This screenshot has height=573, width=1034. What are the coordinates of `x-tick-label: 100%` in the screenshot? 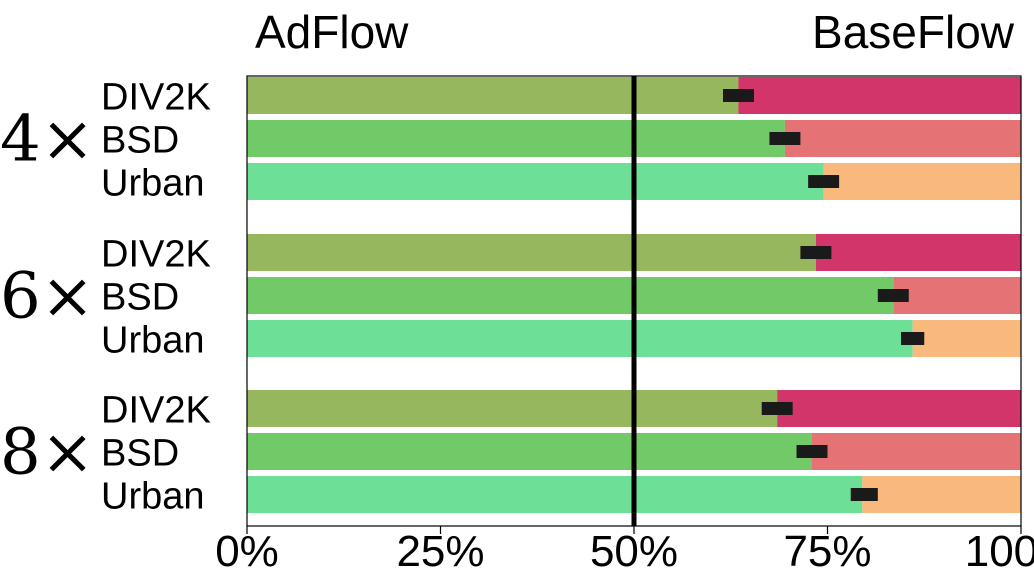 It's located at (999, 550).